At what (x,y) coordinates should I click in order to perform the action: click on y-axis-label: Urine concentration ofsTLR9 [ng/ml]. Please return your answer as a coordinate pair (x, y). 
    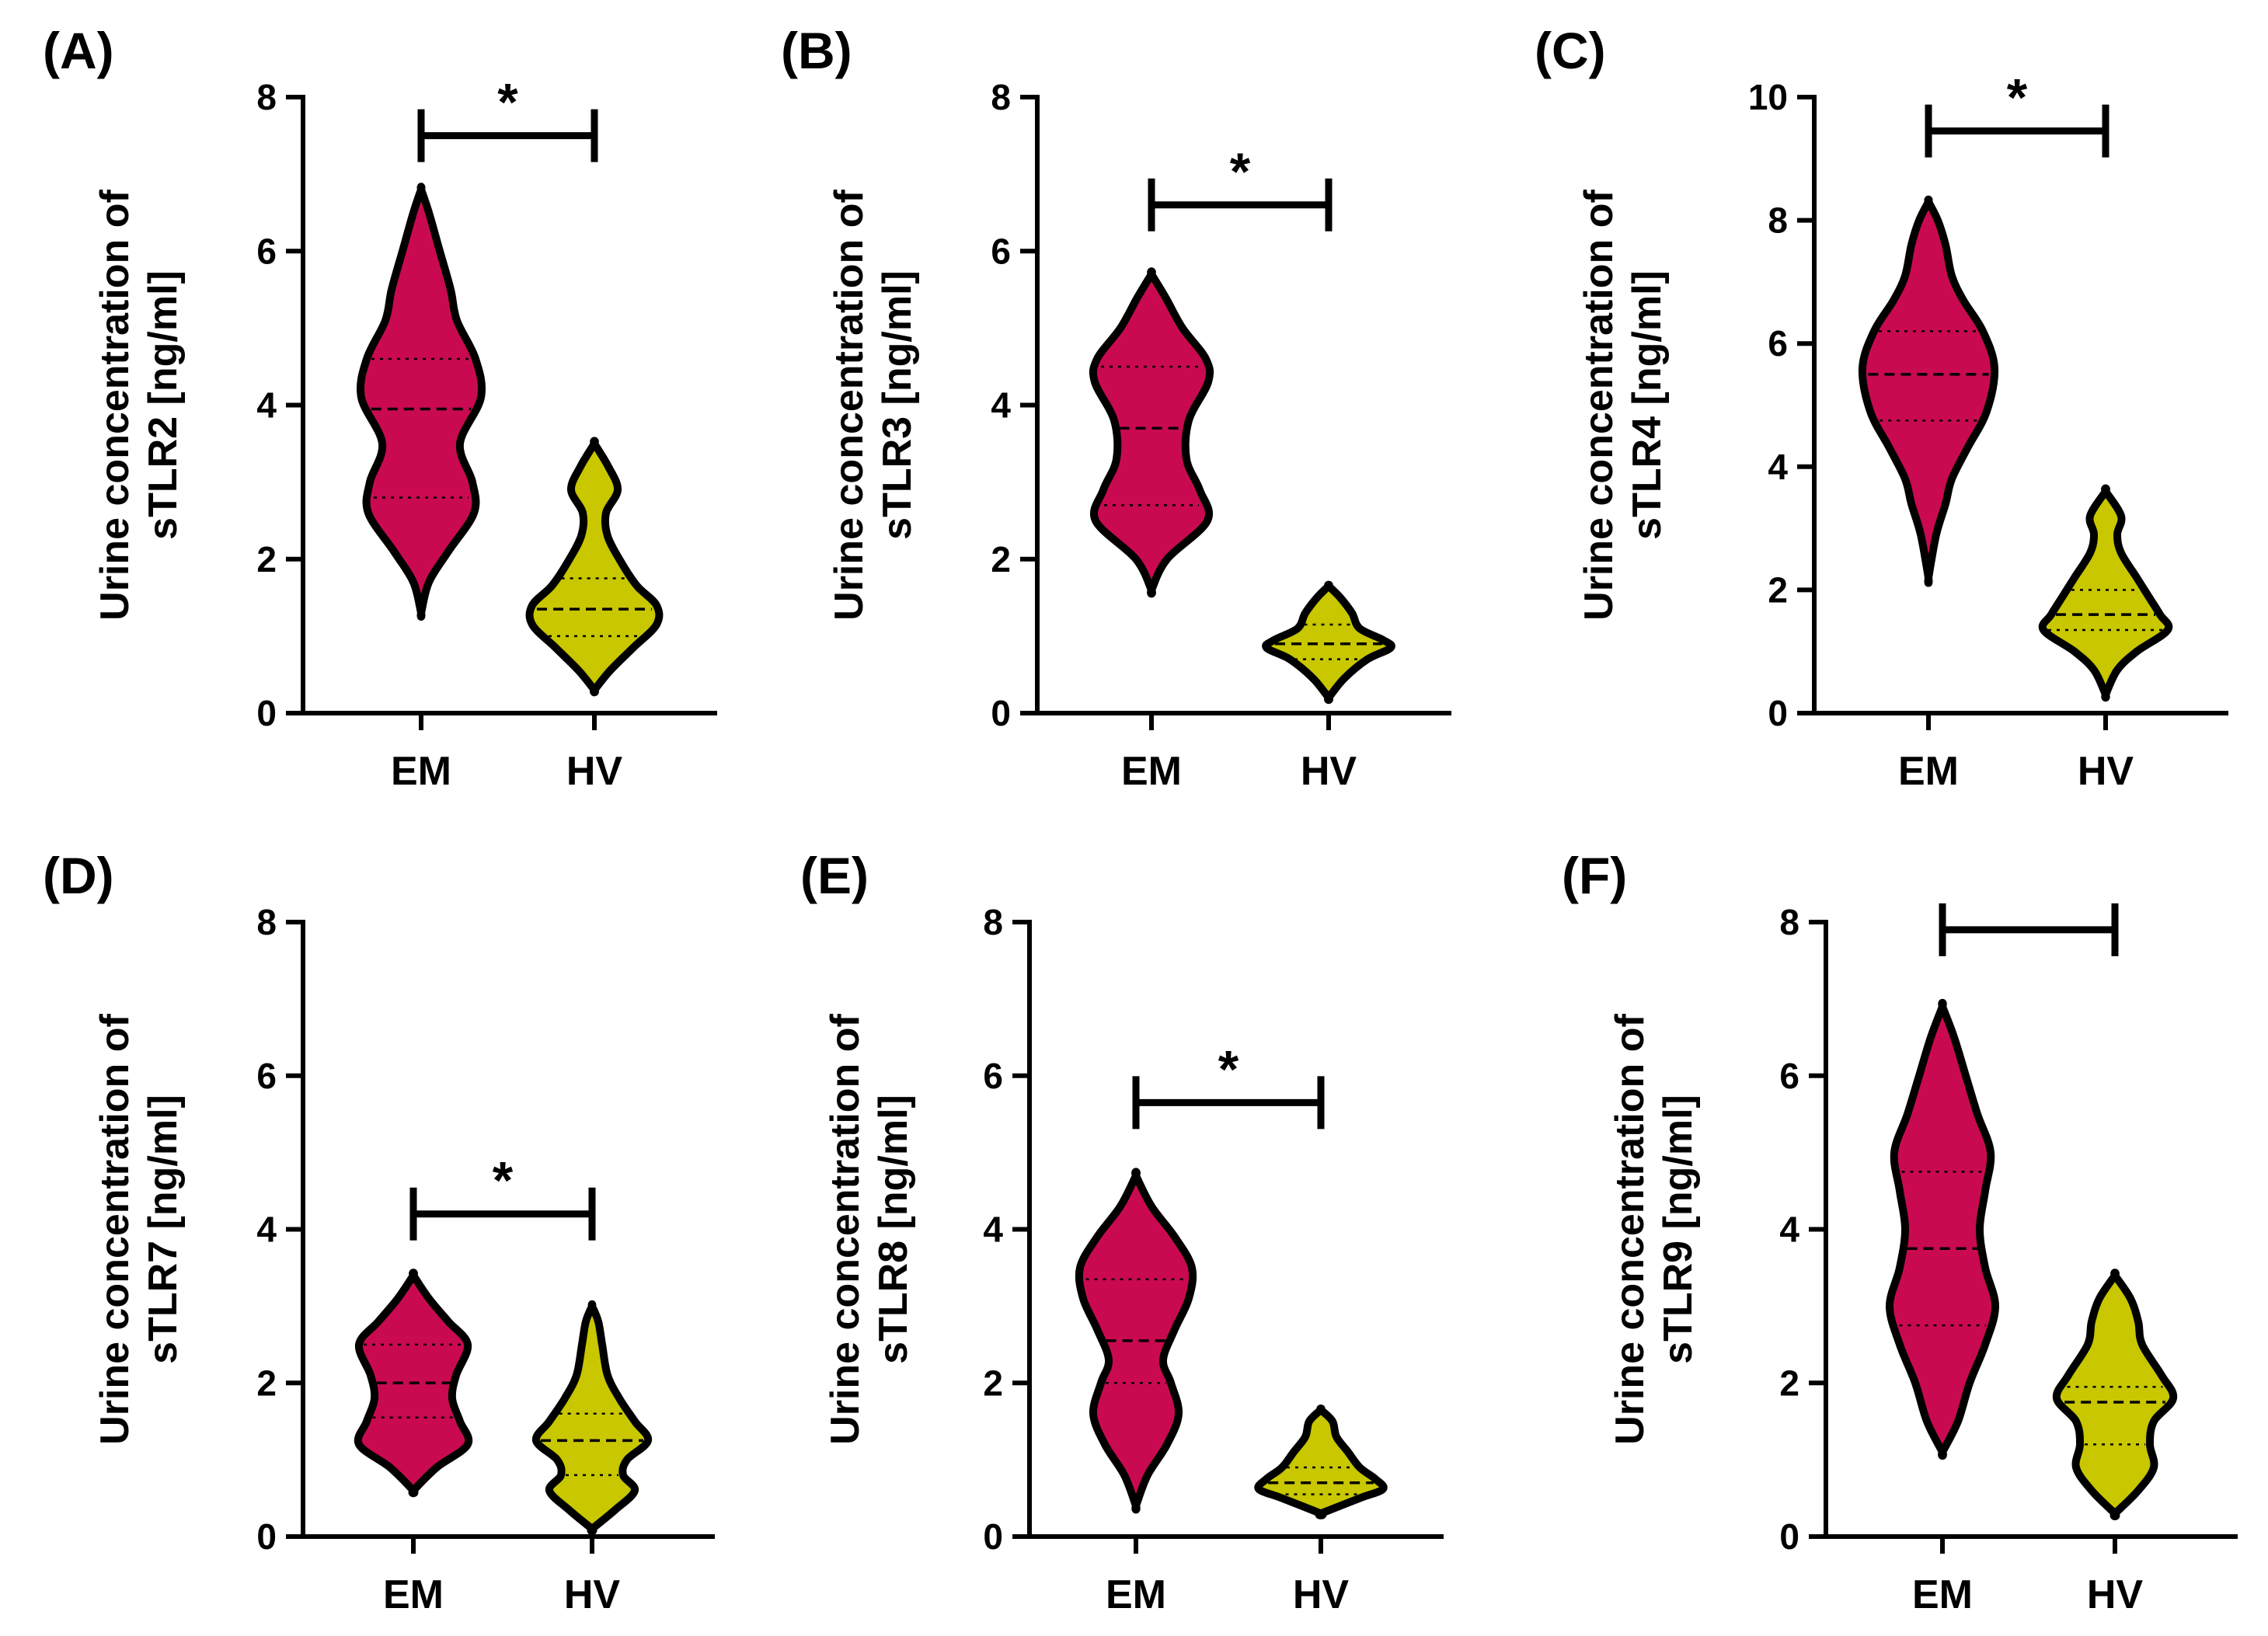
    Looking at the image, I should click on (1655, 1228).